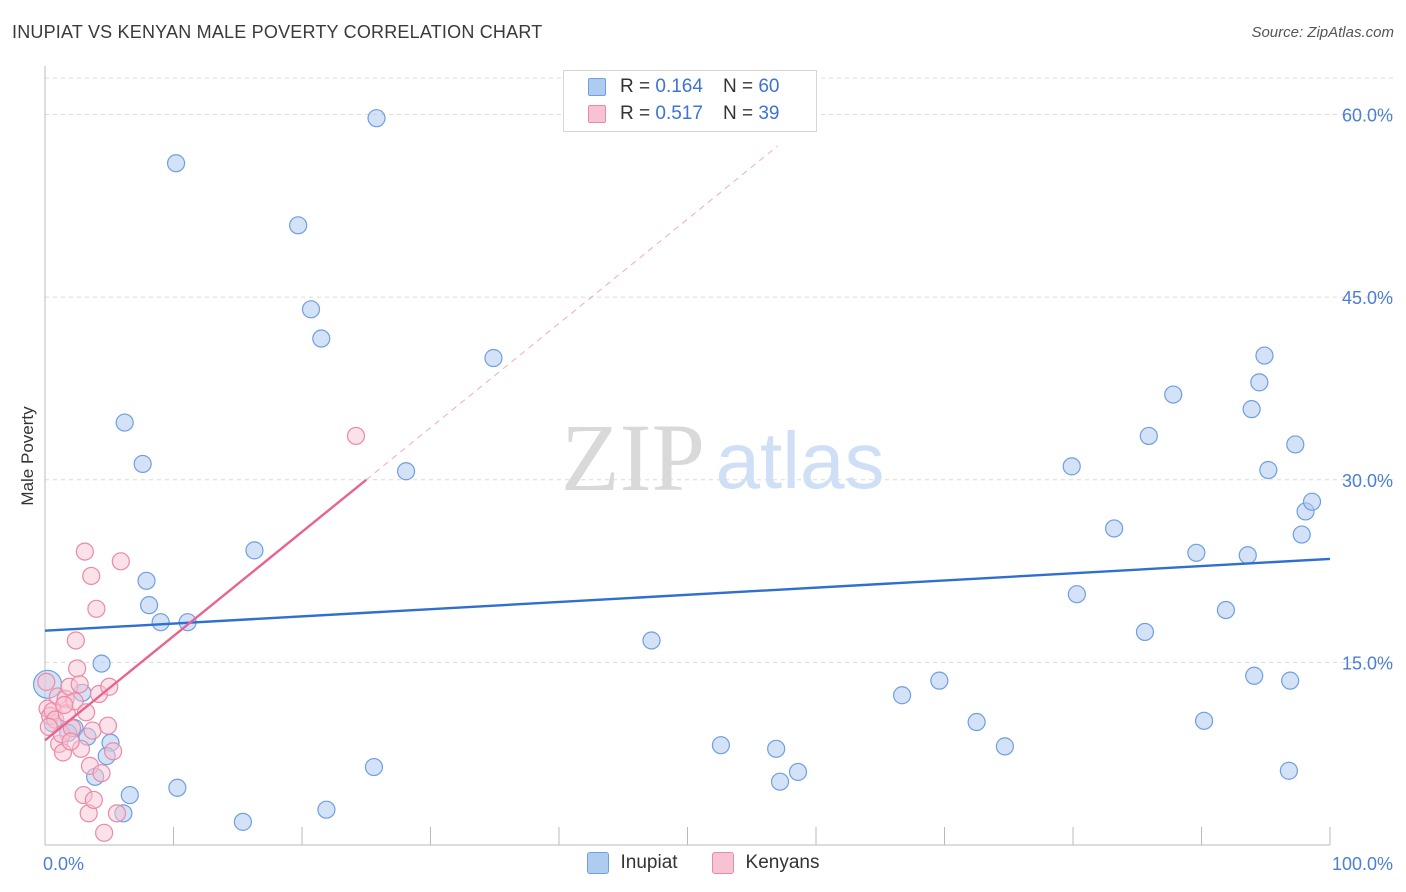 Image resolution: width=1406 pixels, height=892 pixels. Describe the element at coordinates (679, 113) in the screenshot. I see `legend-r-value: 0.517` at that location.